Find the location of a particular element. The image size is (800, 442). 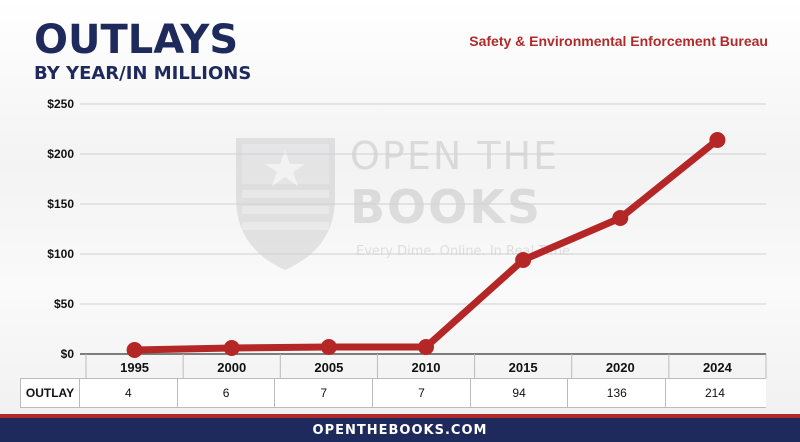

y-tick-label: $250 is located at coordinates (60, 104).